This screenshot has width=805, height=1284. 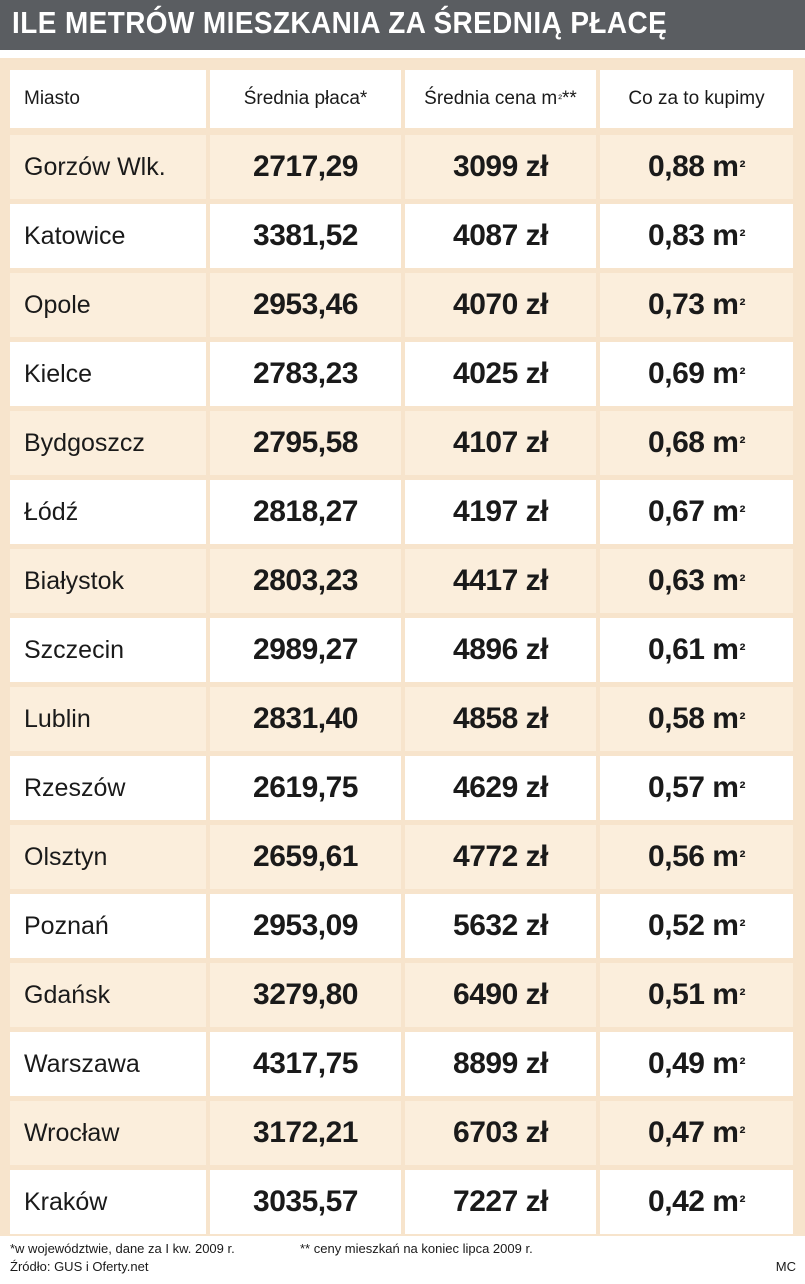 I want to click on cell-wage: 3381,52, so click(x=305, y=236).